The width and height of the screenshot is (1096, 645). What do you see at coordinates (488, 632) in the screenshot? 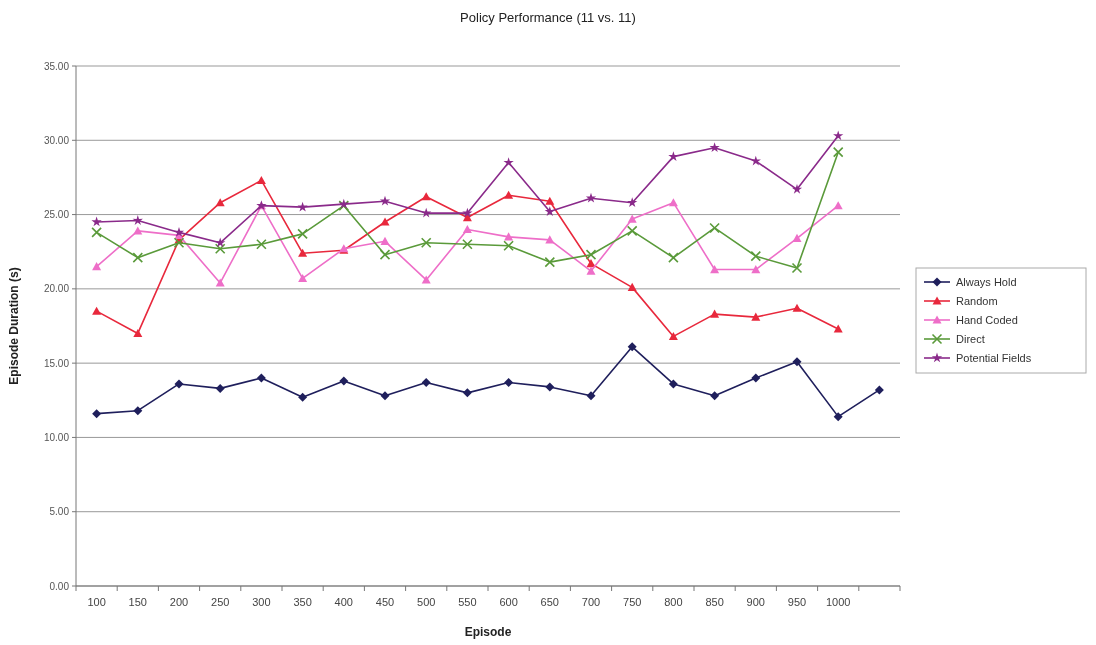
I see `x-axis-title: Episode` at bounding box center [488, 632].